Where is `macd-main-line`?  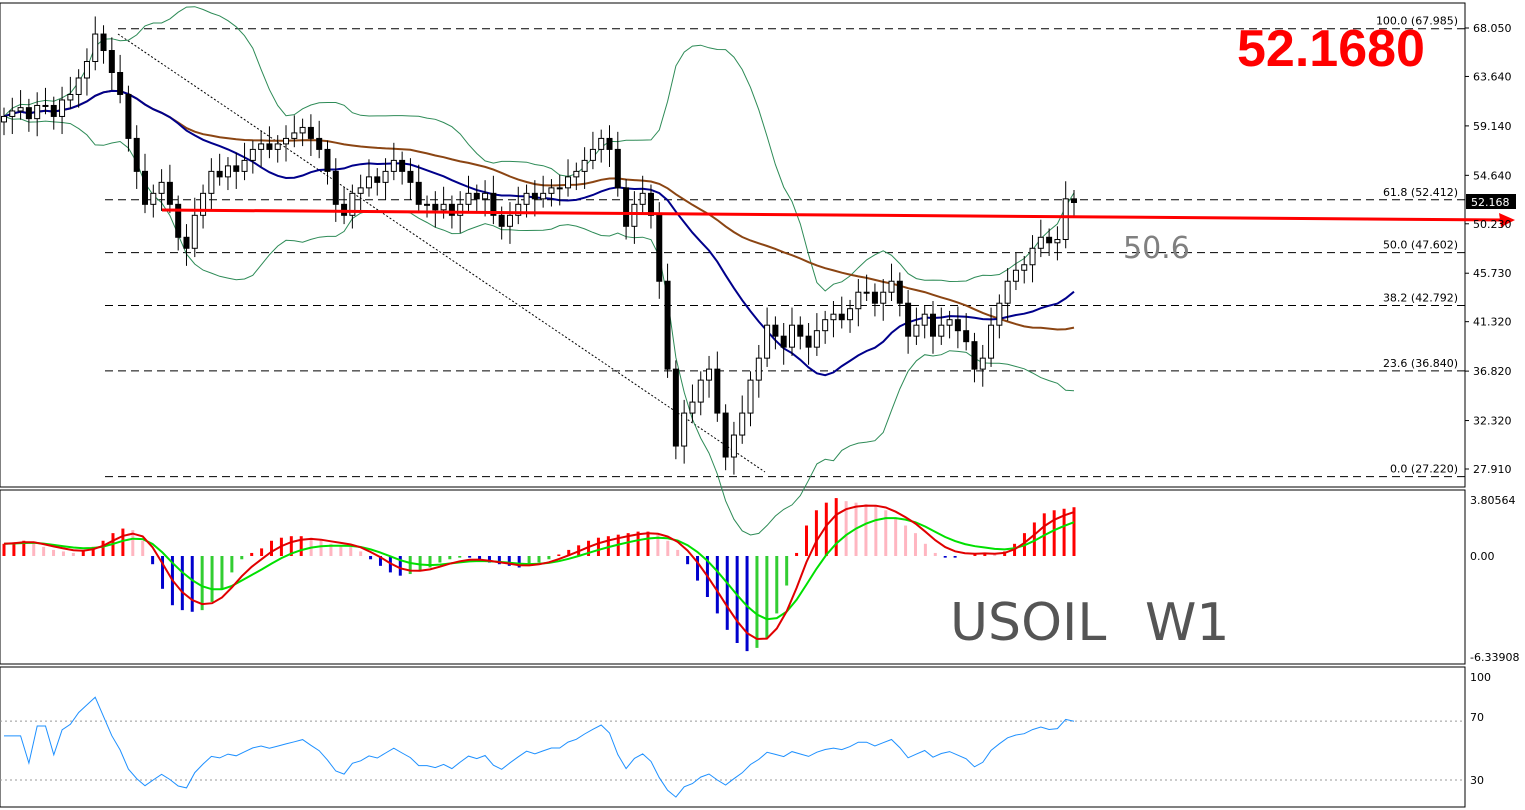 macd-main-line is located at coordinates (539, 572).